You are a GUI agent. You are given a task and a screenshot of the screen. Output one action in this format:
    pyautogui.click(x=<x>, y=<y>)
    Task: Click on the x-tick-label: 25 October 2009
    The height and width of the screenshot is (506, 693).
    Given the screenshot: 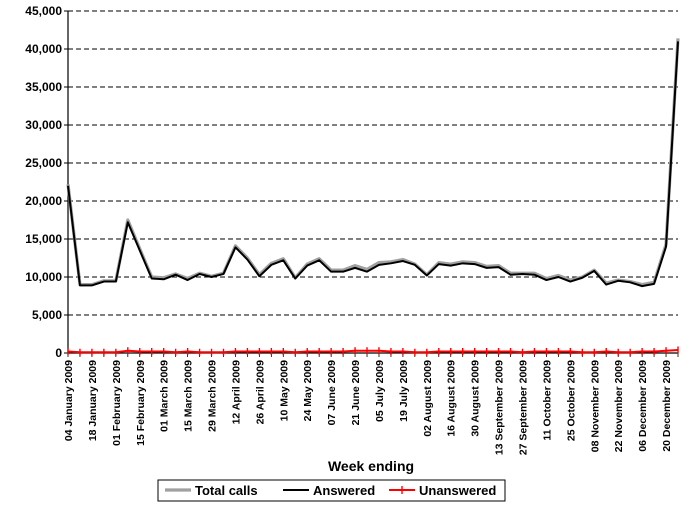 What is the action you would take?
    pyautogui.click(x=571, y=400)
    